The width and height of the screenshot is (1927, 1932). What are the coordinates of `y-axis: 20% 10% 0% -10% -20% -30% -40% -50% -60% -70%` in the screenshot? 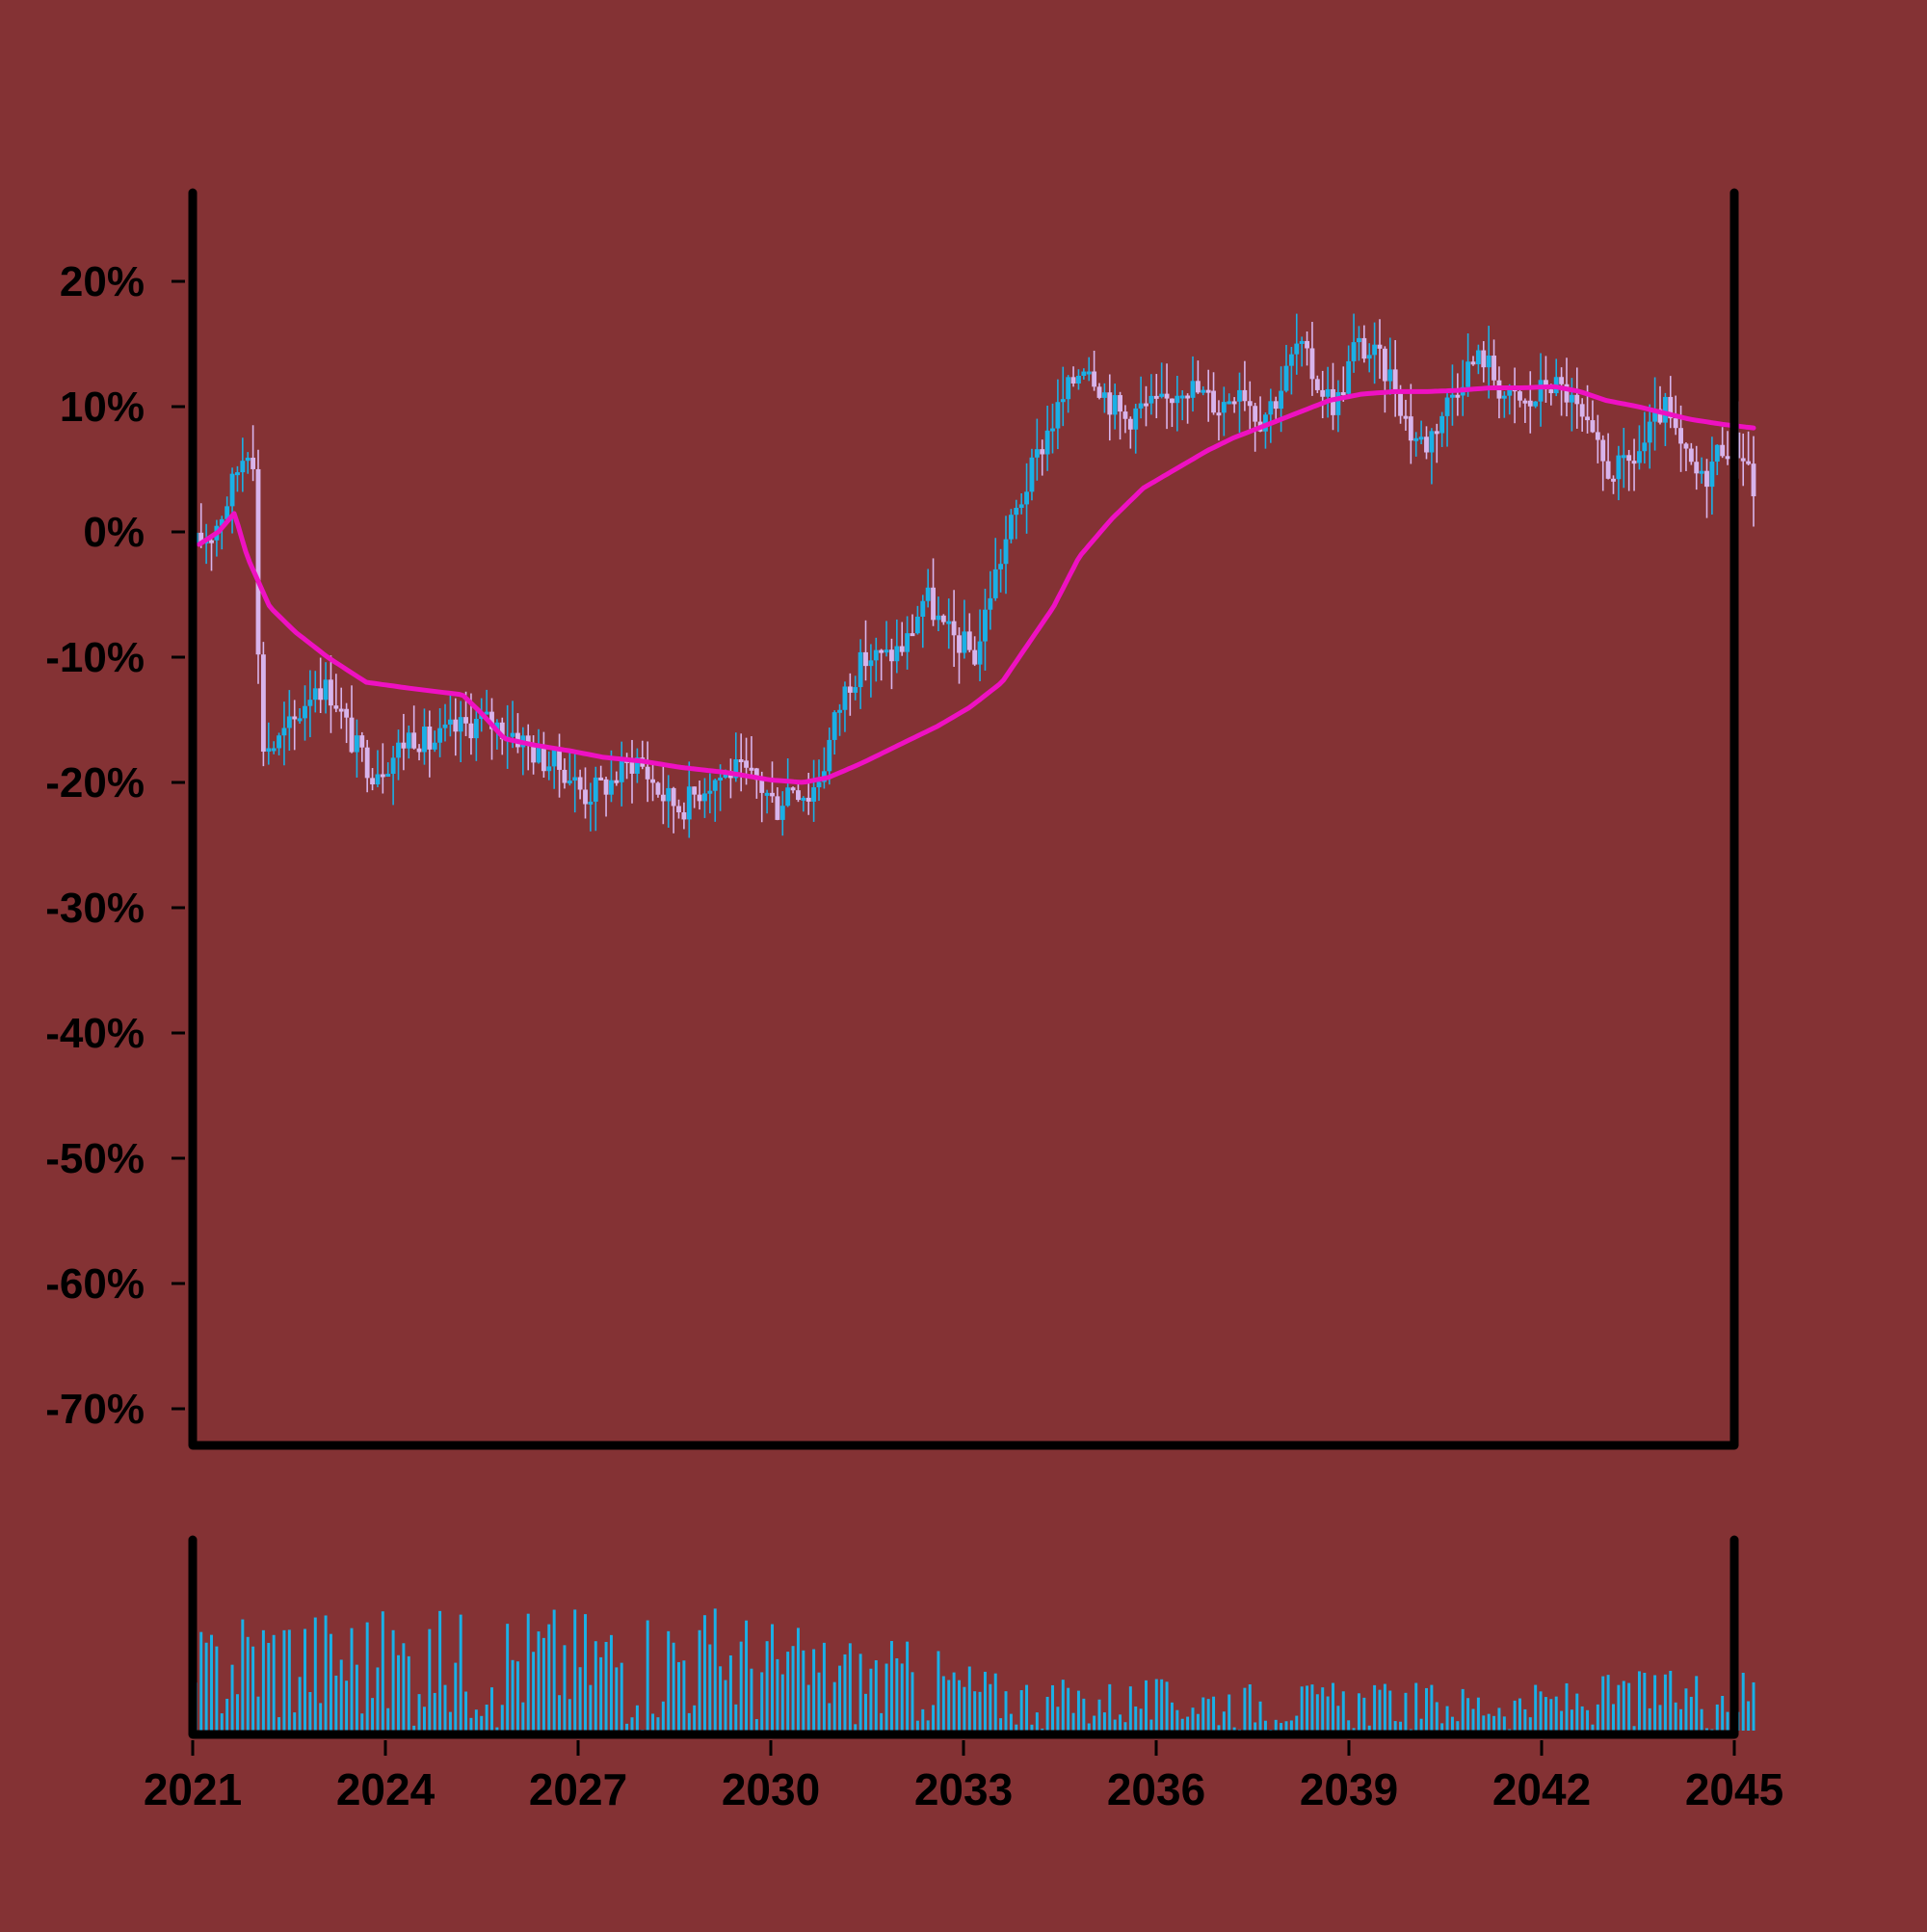 It's located at (115, 845).